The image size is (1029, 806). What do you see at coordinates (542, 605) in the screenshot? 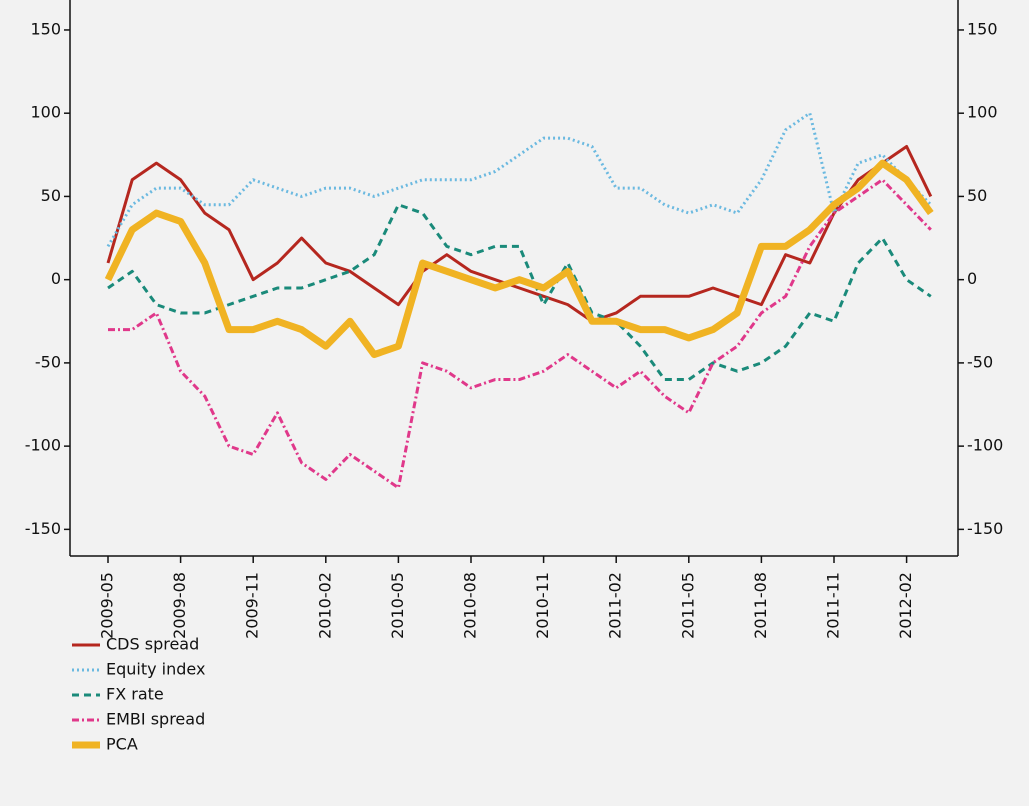
I see `x-tick-label: 2010-11` at bounding box center [542, 605].